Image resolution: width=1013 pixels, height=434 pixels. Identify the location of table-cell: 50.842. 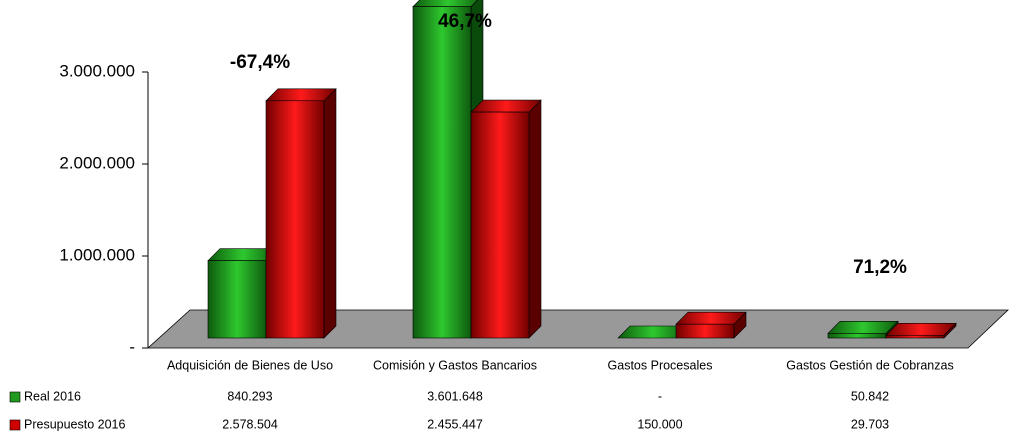
(870, 396).